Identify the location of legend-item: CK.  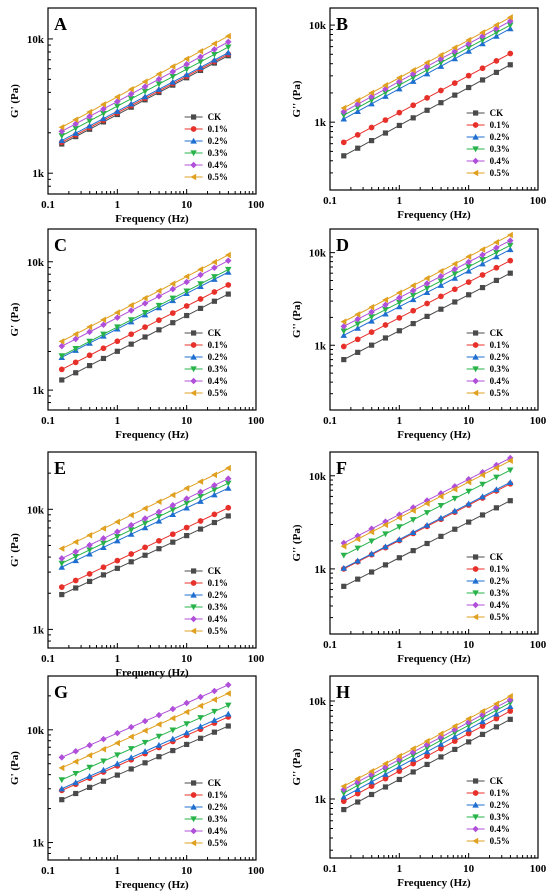
(485, 333).